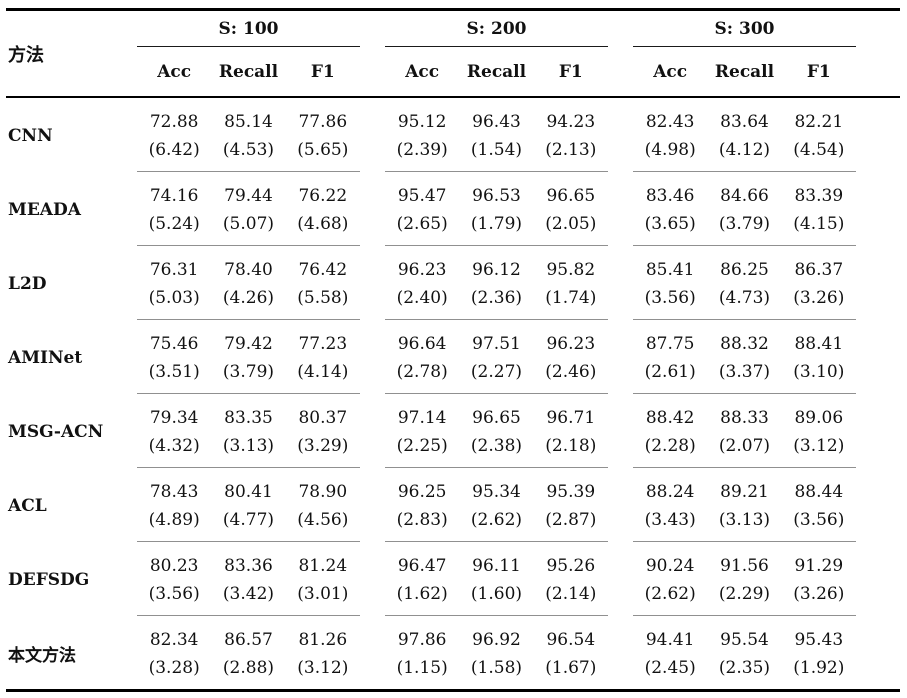  I want to click on metric-value: 91.29, so click(819, 566).